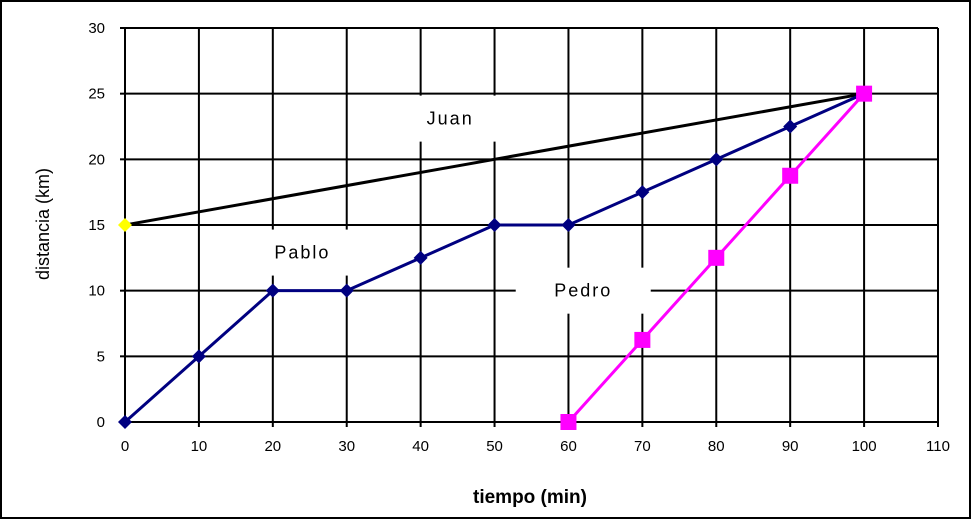  I want to click on y-tick-label: 5, so click(101, 356).